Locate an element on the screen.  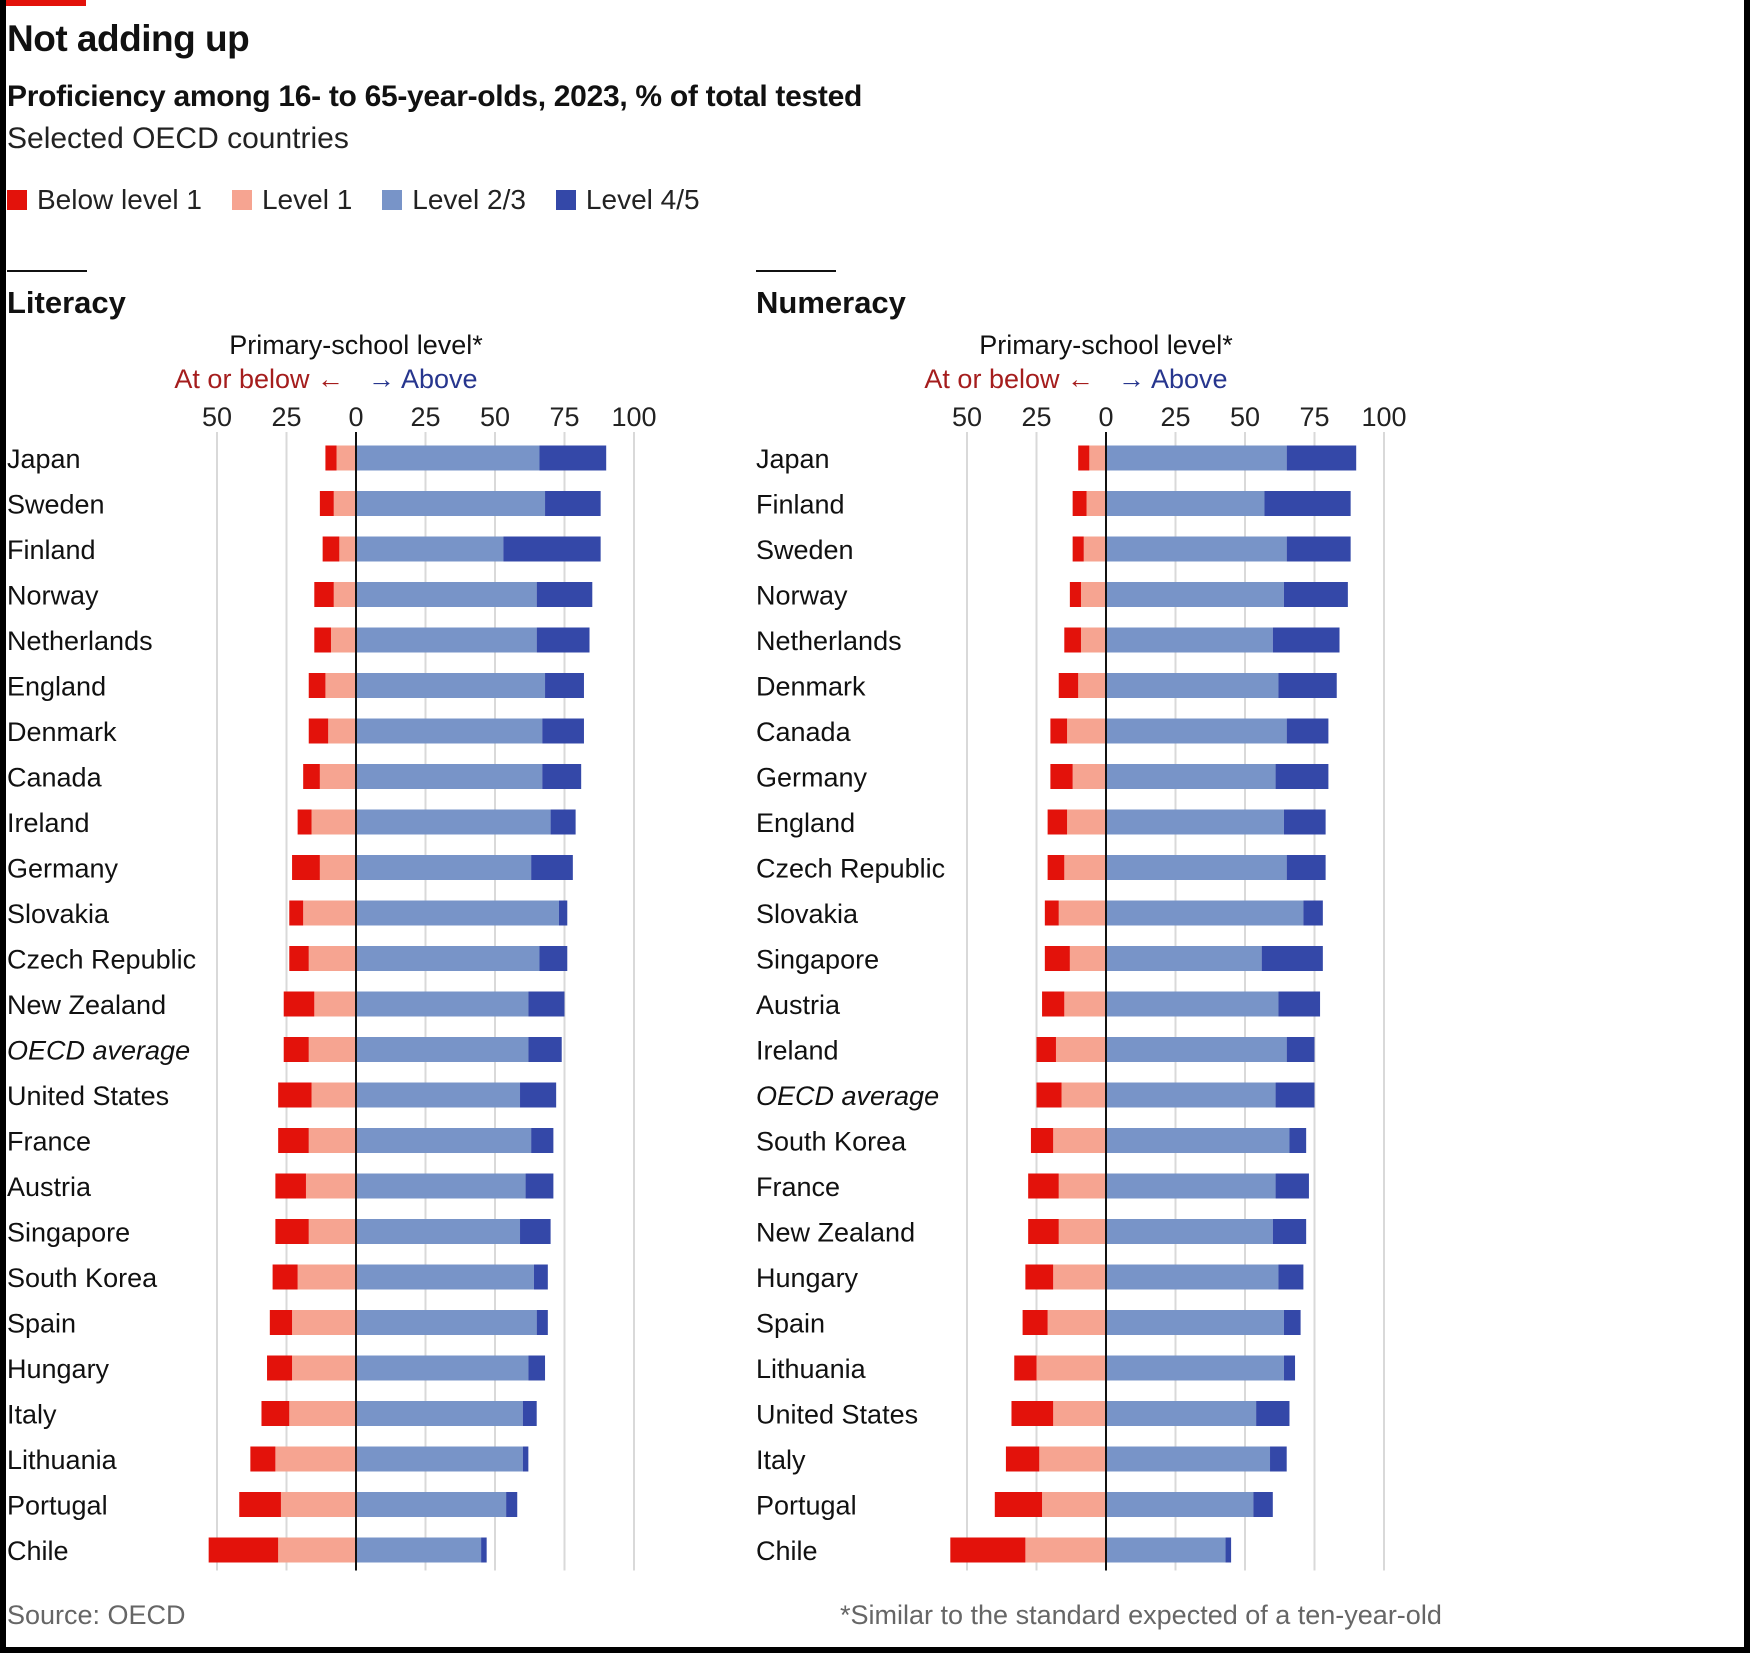
numeracy-category-label: Austria is located at coordinates (798, 1005).